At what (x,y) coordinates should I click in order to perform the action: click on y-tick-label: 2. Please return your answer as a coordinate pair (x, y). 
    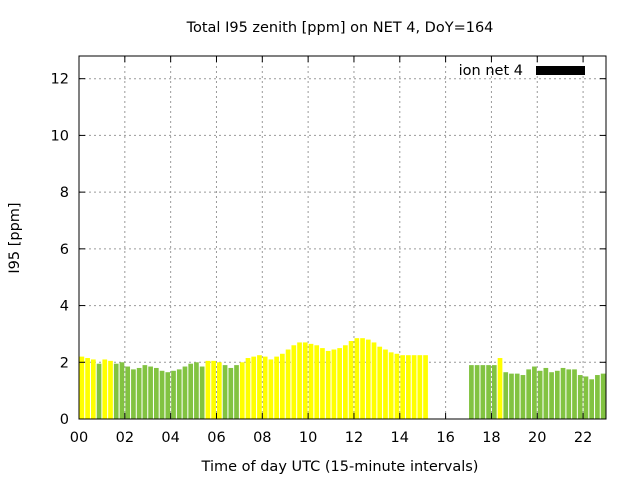
    Looking at the image, I should click on (64, 363).